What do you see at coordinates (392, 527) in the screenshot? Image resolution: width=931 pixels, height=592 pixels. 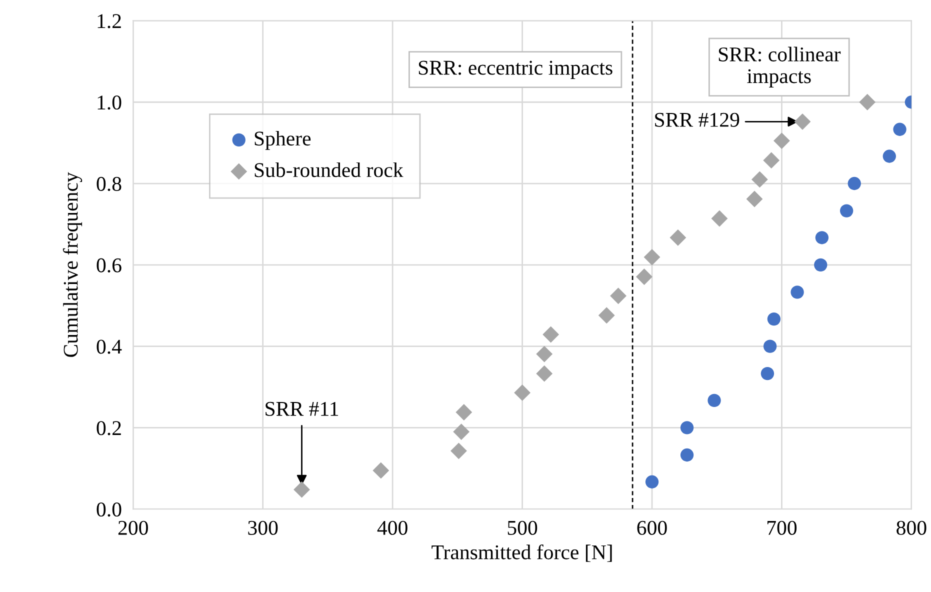 I see `x-tick-label: 400` at bounding box center [392, 527].